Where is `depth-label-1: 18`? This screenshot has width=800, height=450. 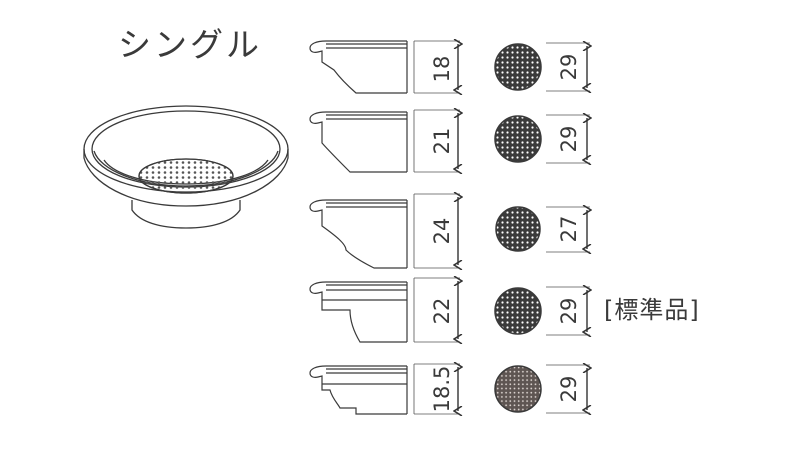 depth-label-1: 18 is located at coordinates (442, 69).